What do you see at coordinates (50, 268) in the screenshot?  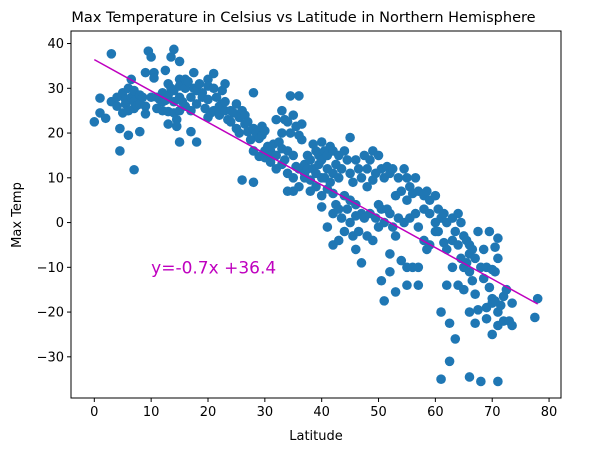 I see `y-tick-label: −10` at bounding box center [50, 268].